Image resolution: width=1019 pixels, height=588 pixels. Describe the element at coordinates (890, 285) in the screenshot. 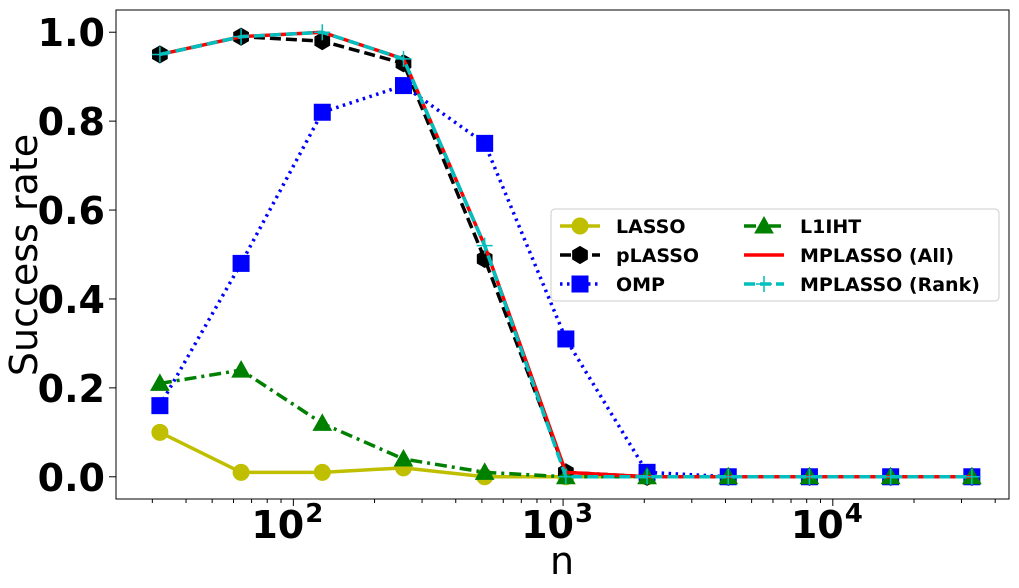

I see `legend-label-mplasso-rank: MPLASSO (Rank)` at that location.